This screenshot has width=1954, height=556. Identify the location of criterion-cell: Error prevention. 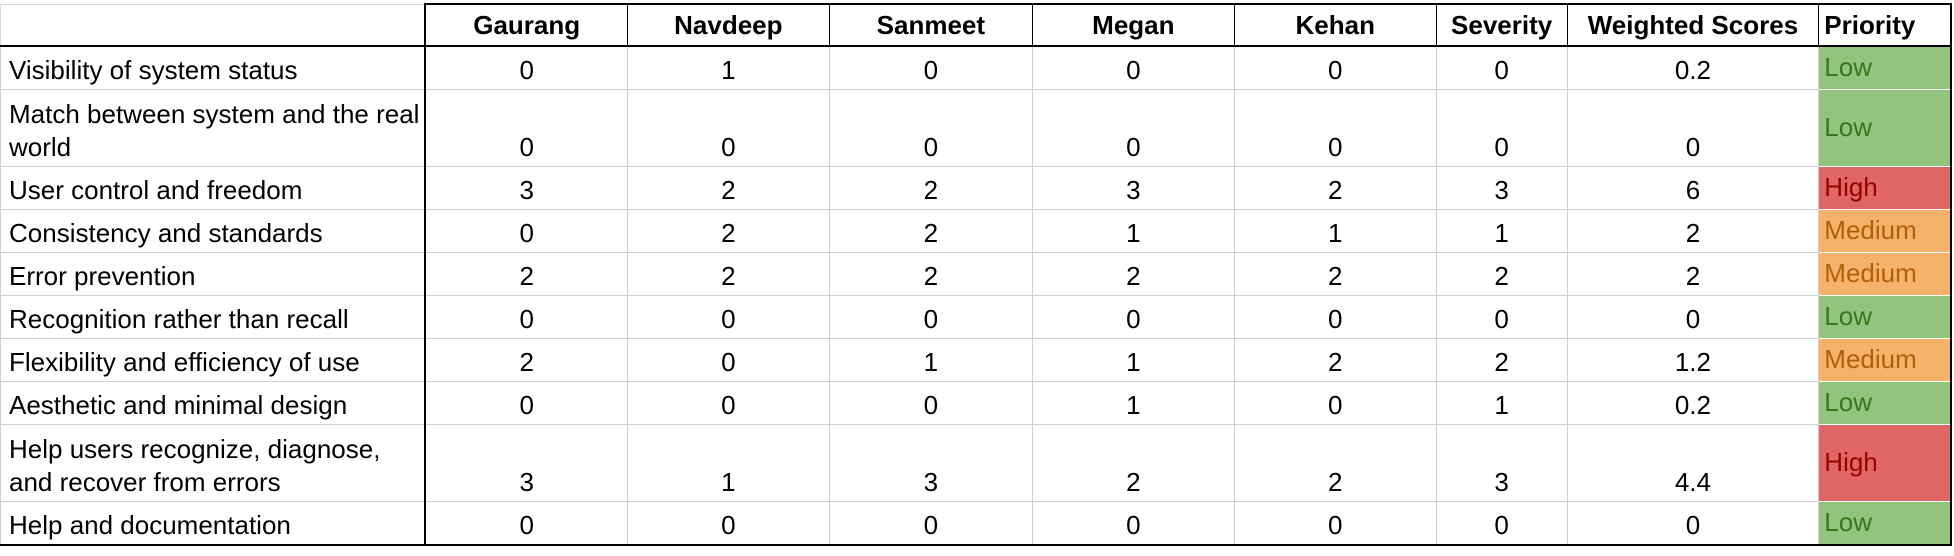
(213, 274).